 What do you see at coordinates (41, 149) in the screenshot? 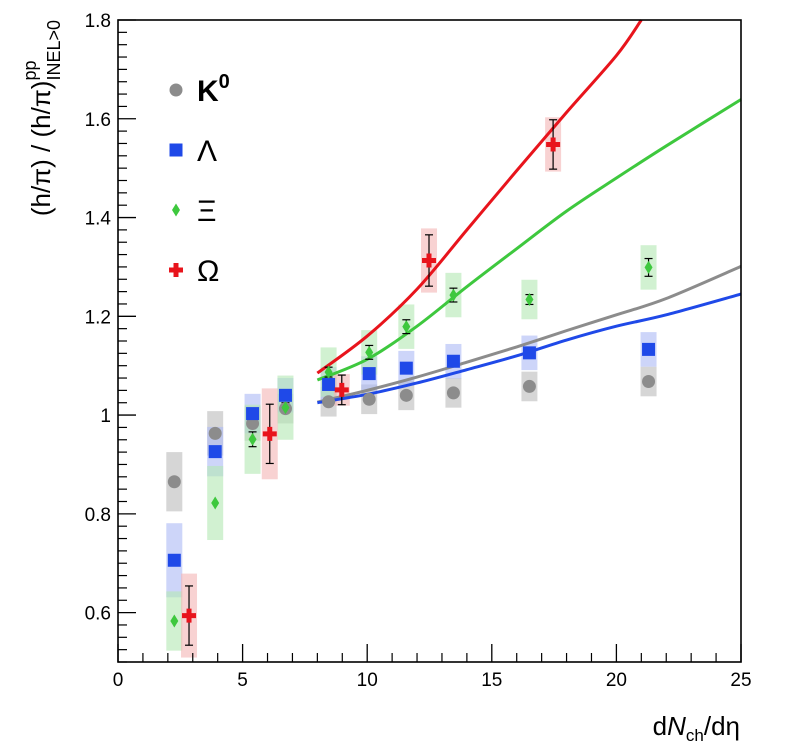
I see `y-axis-label-main: (h/π) / (h/π)` at bounding box center [41, 149].